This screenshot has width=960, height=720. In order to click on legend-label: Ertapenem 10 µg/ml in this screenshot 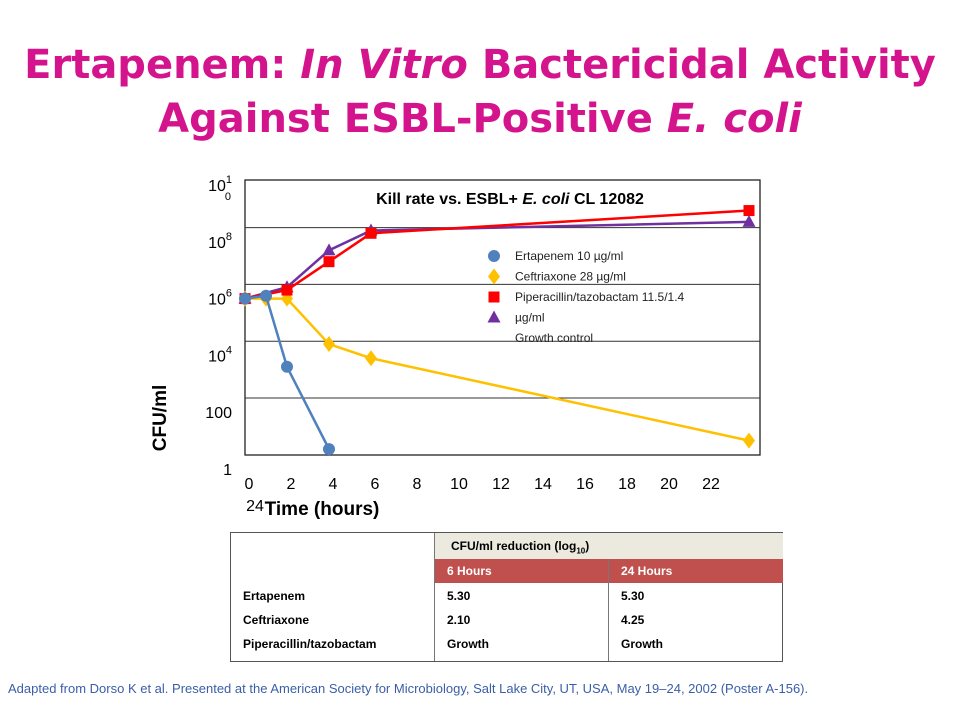, I will do `click(569, 256)`.